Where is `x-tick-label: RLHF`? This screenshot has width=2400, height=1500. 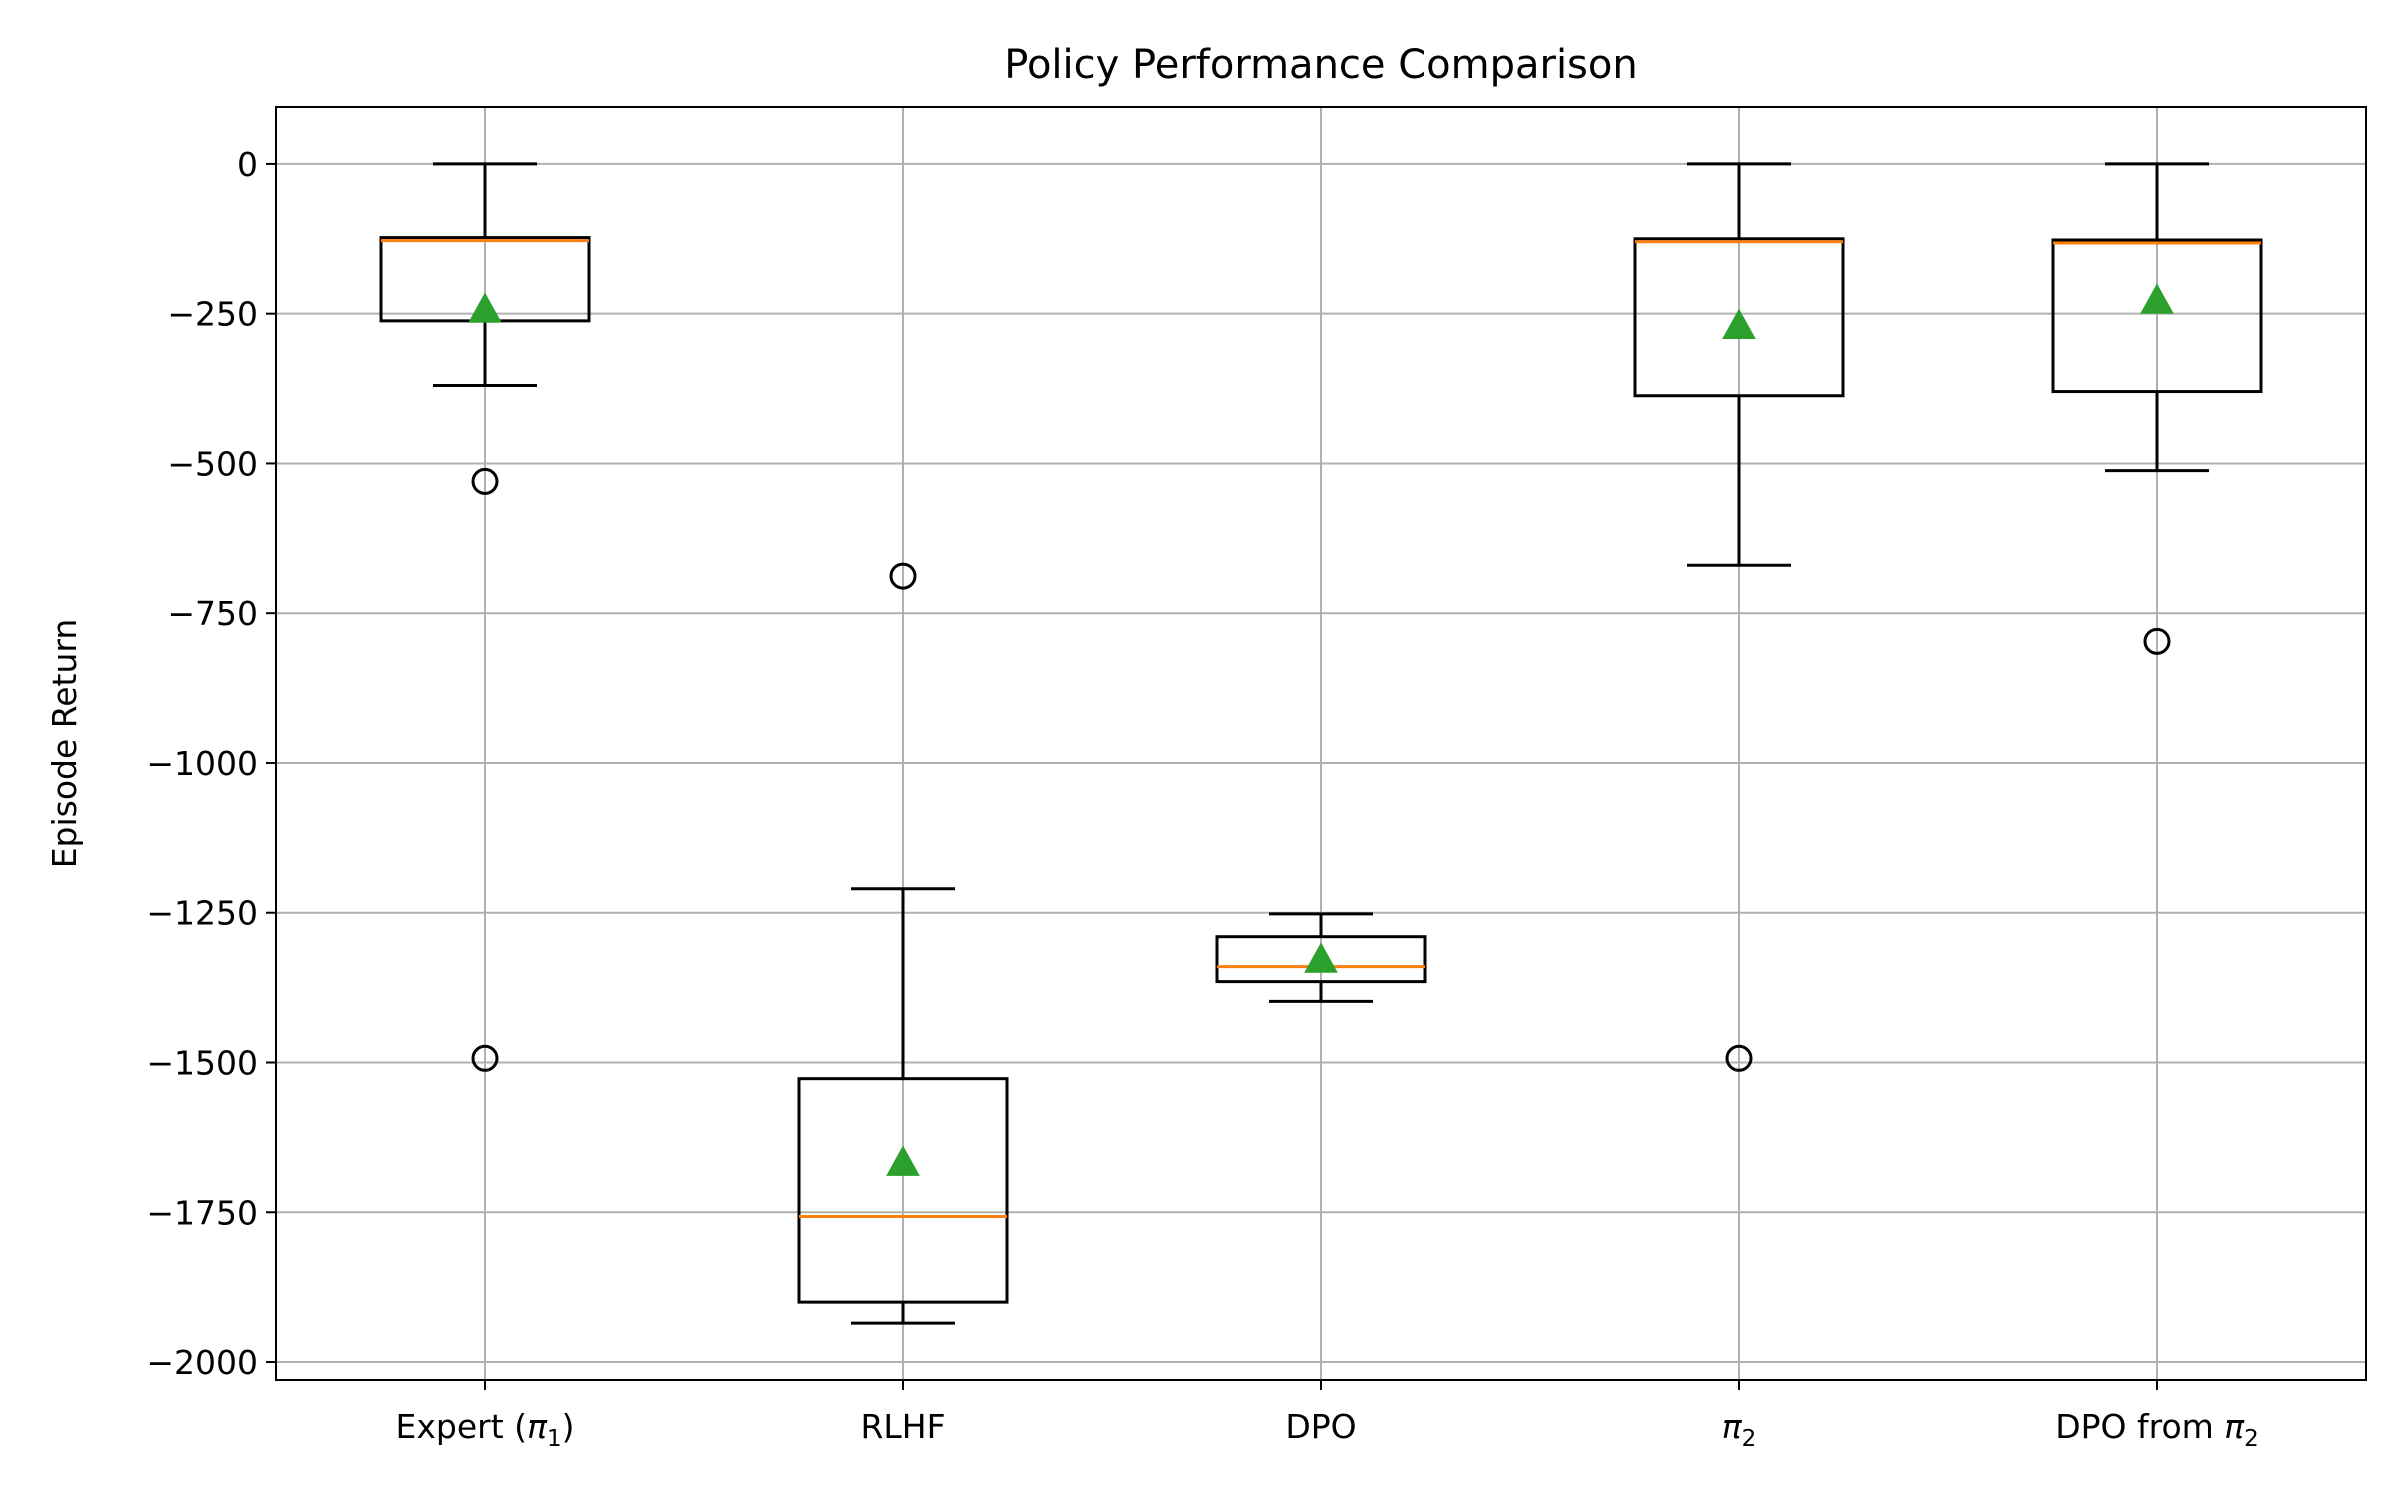 x-tick-label: RLHF is located at coordinates (902, 1426).